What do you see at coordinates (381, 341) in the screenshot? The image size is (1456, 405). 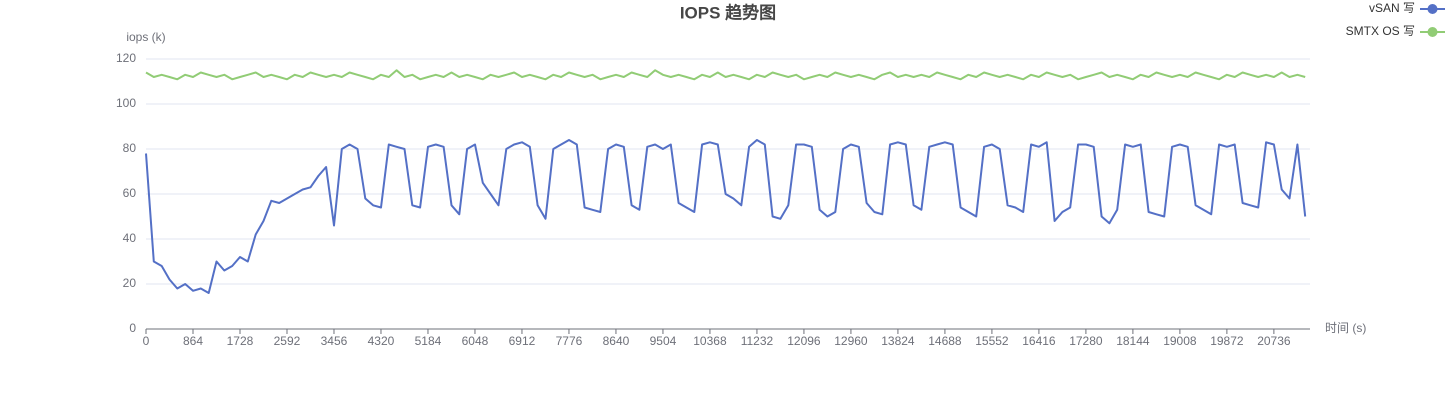 I see `x-tick-label: 4320` at bounding box center [381, 341].